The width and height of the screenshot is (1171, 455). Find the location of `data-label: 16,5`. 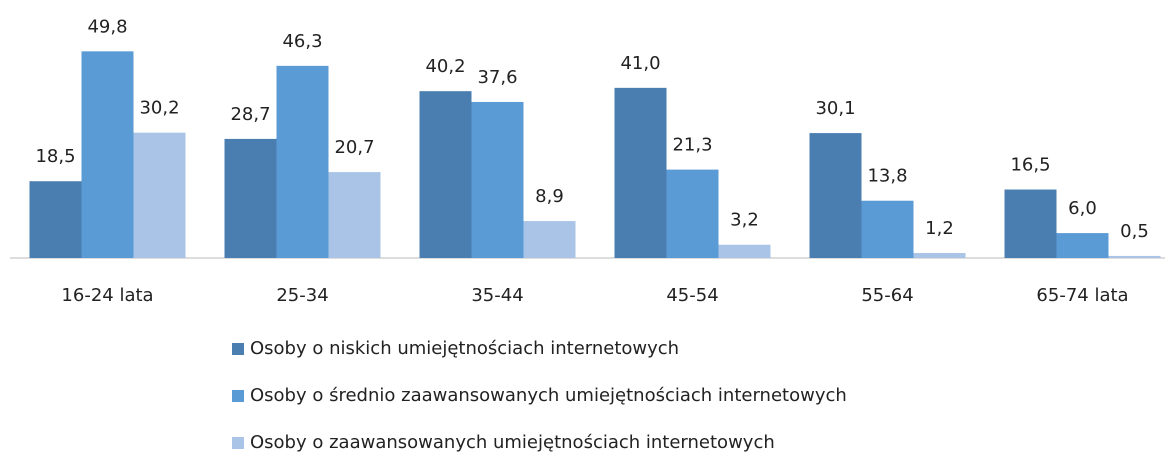

data-label: 16,5 is located at coordinates (1030, 165).